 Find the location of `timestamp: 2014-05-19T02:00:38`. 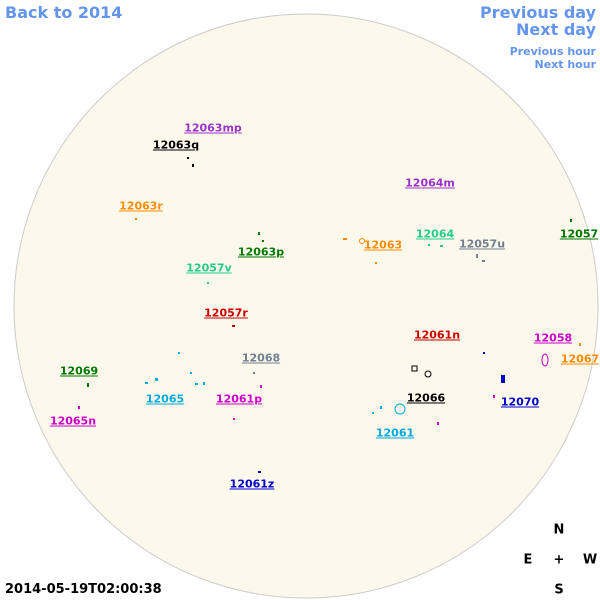

timestamp: 2014-05-19T02:00:38 is located at coordinates (83, 589).